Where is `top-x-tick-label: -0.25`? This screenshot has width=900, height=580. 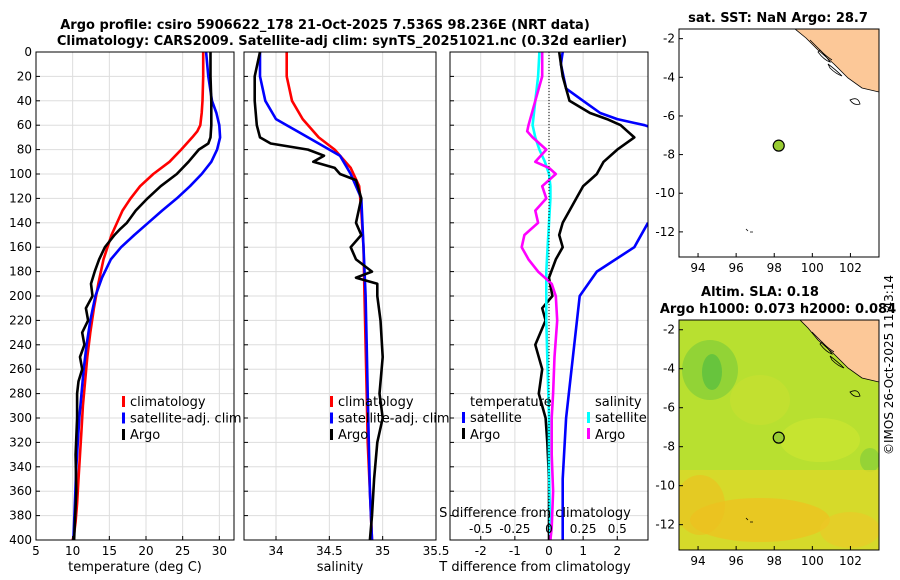 top-x-tick-label: -0.25 is located at coordinates (514, 529).